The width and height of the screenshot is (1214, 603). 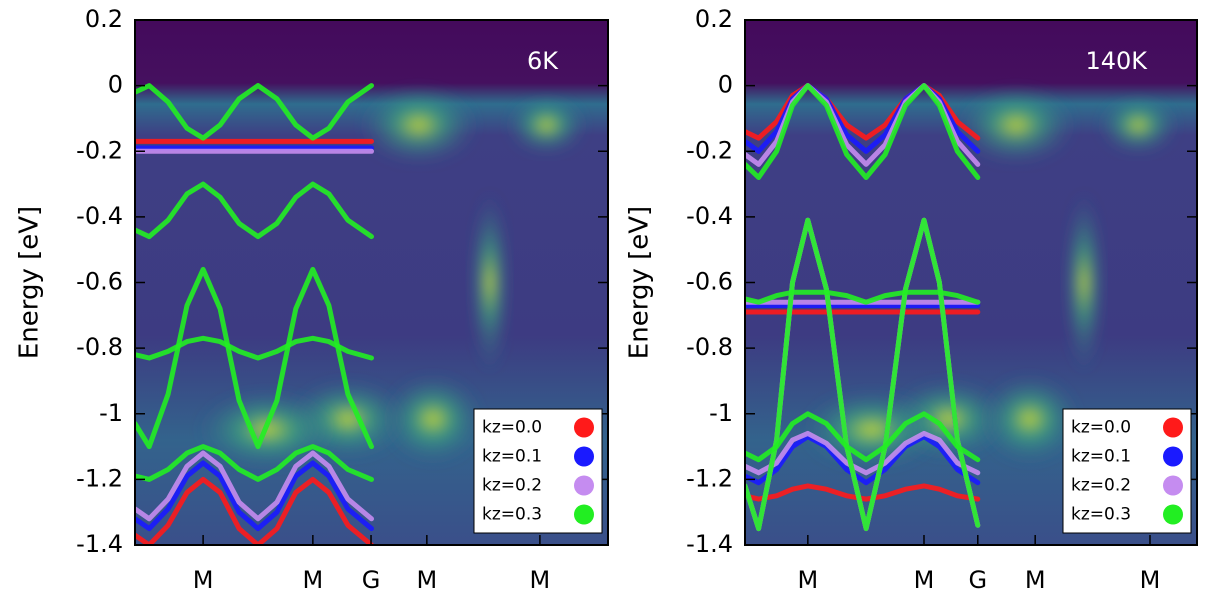 I want to click on temperature-label: 6K, so click(x=543, y=61).